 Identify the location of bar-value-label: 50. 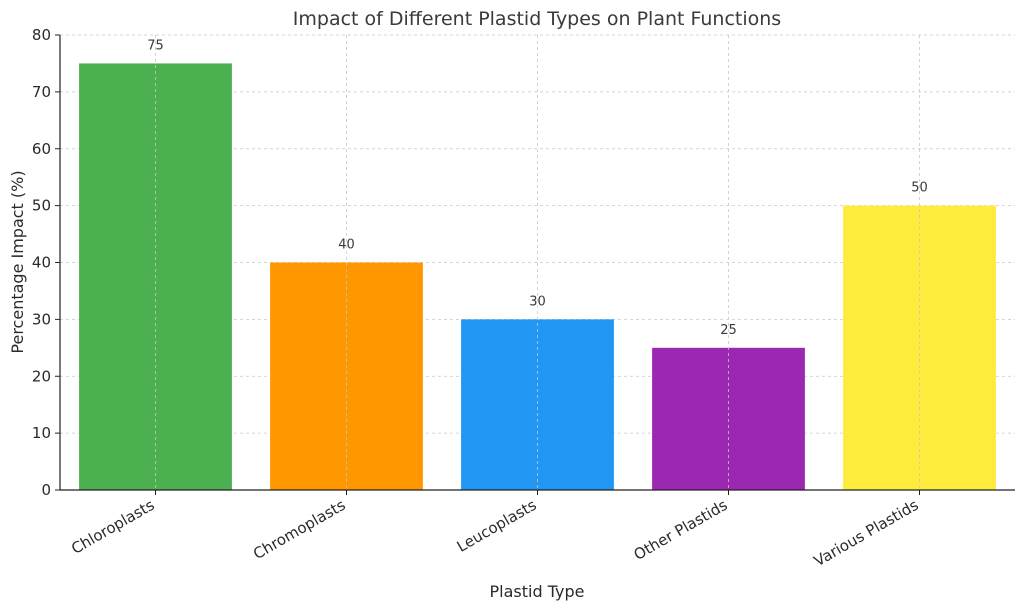
(919, 188).